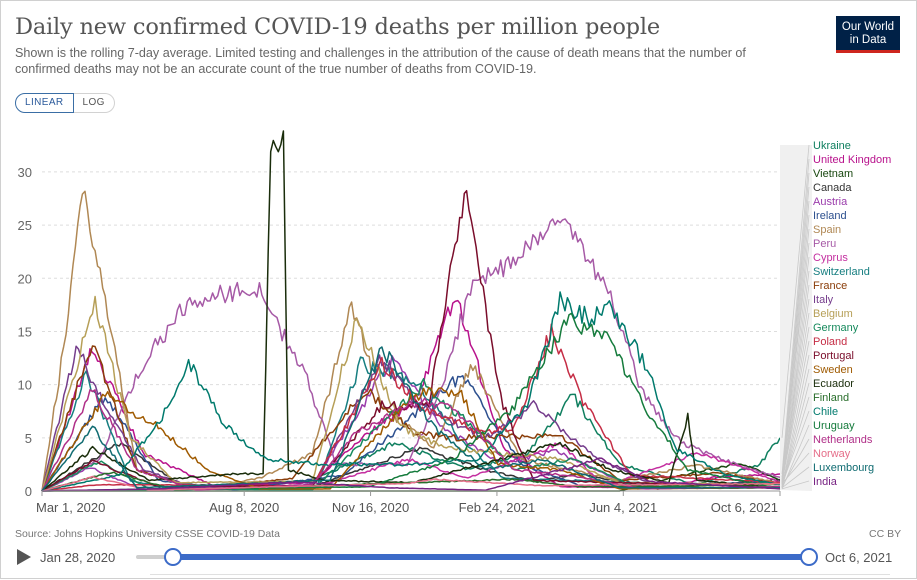 The width and height of the screenshot is (917, 580). What do you see at coordinates (885, 534) in the screenshot?
I see `license-label: CC BY` at bounding box center [885, 534].